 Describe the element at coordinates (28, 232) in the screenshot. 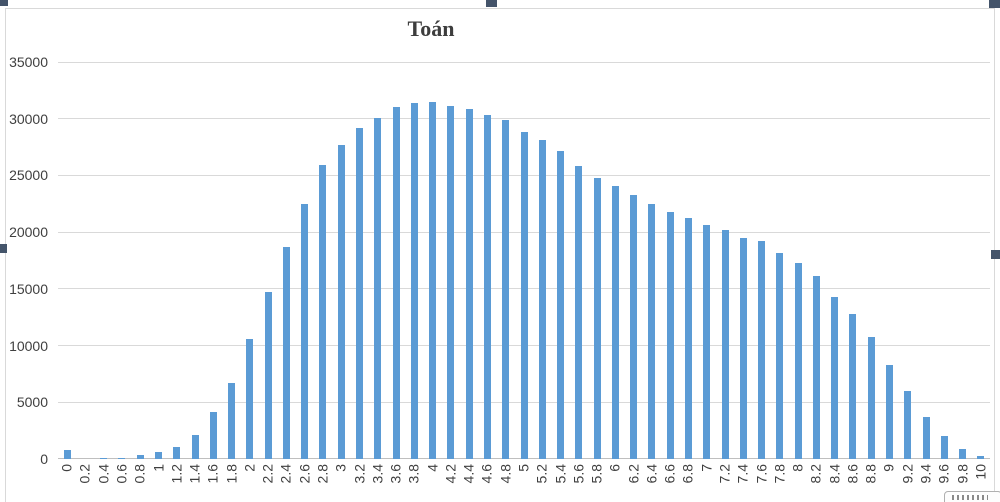

I see `y-tick-label: 20000` at that location.